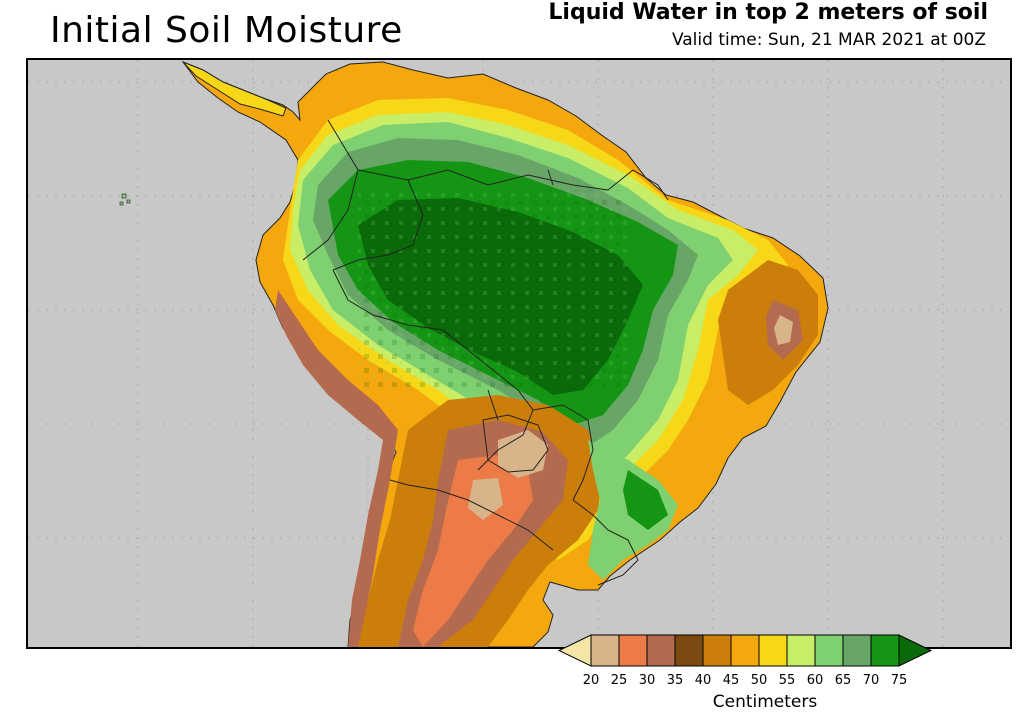  What do you see at coordinates (871, 680) in the screenshot?
I see `colorbar-tick-label: 70` at bounding box center [871, 680].